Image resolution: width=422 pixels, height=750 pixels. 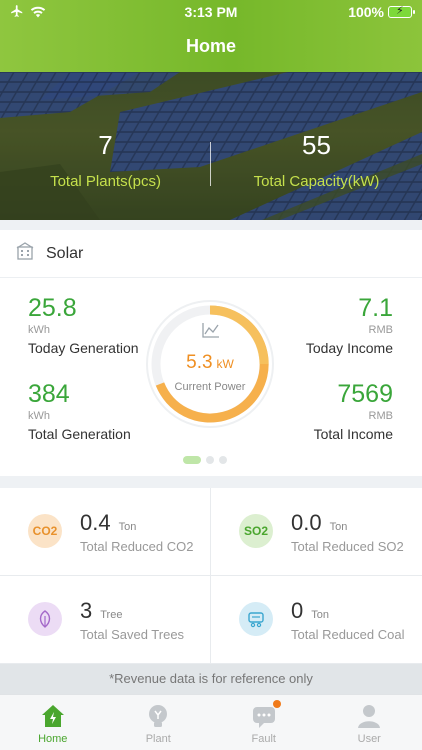 I want to click on solar-title: Solar, so click(x=65, y=253).